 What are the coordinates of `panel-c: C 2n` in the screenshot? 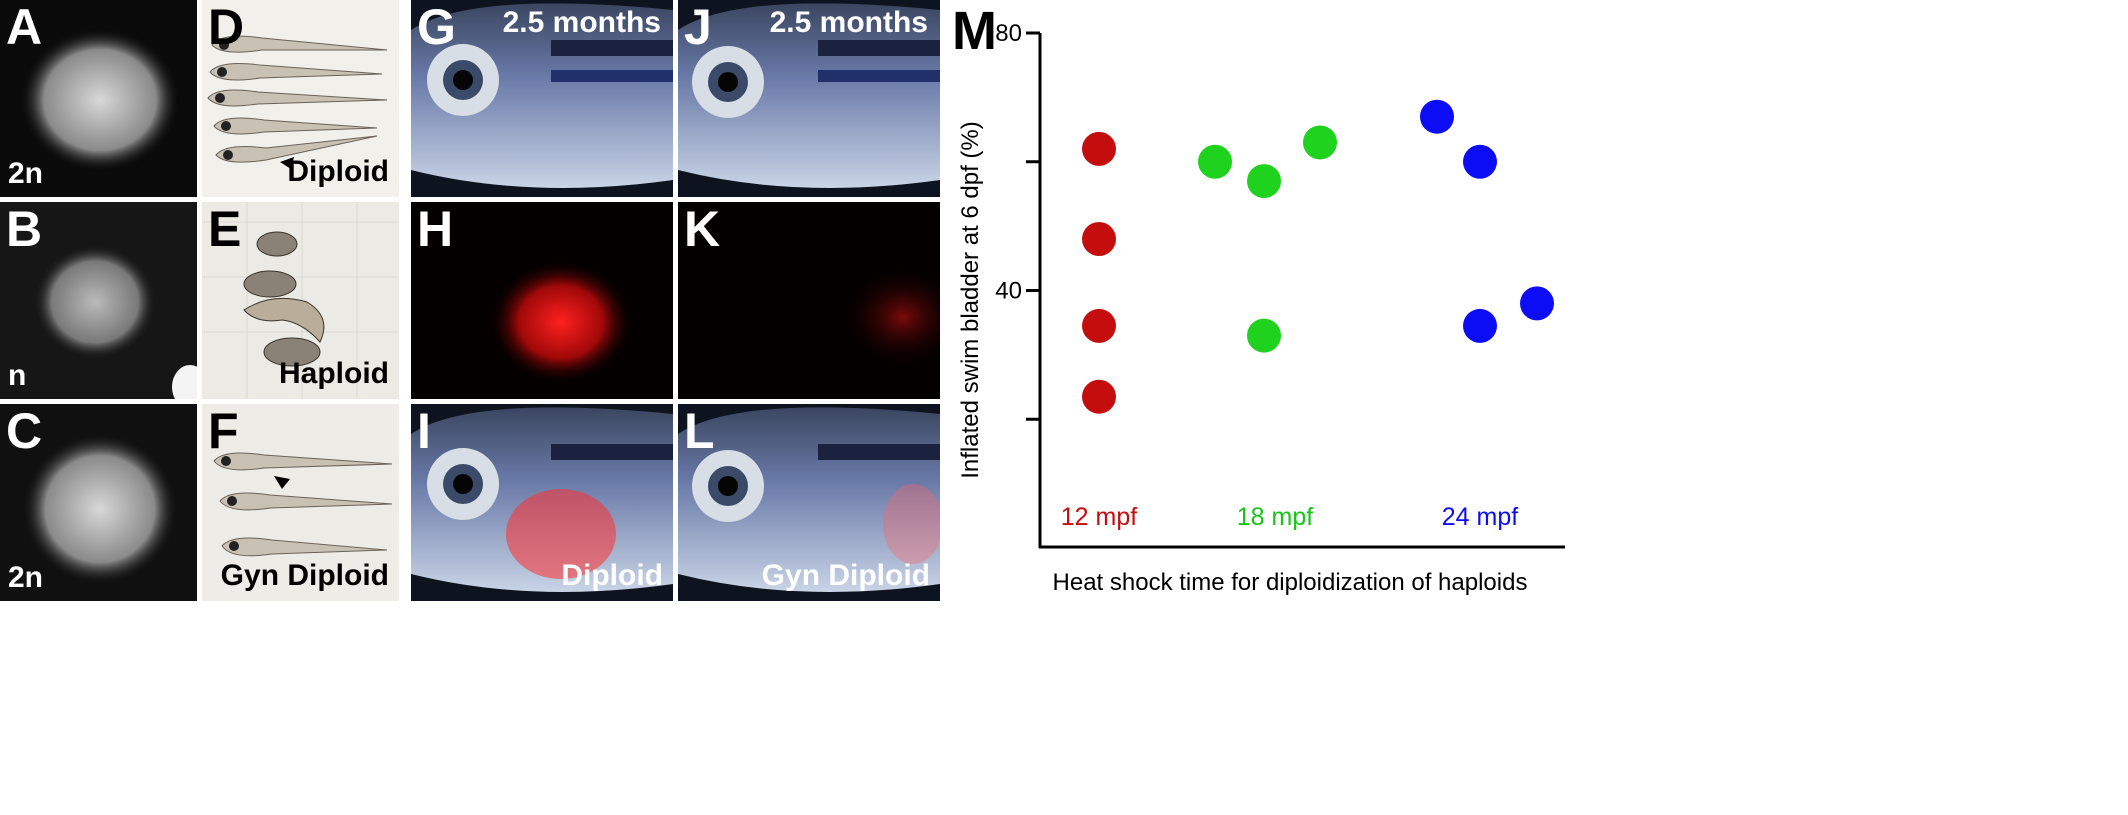 It's located at (98, 502).